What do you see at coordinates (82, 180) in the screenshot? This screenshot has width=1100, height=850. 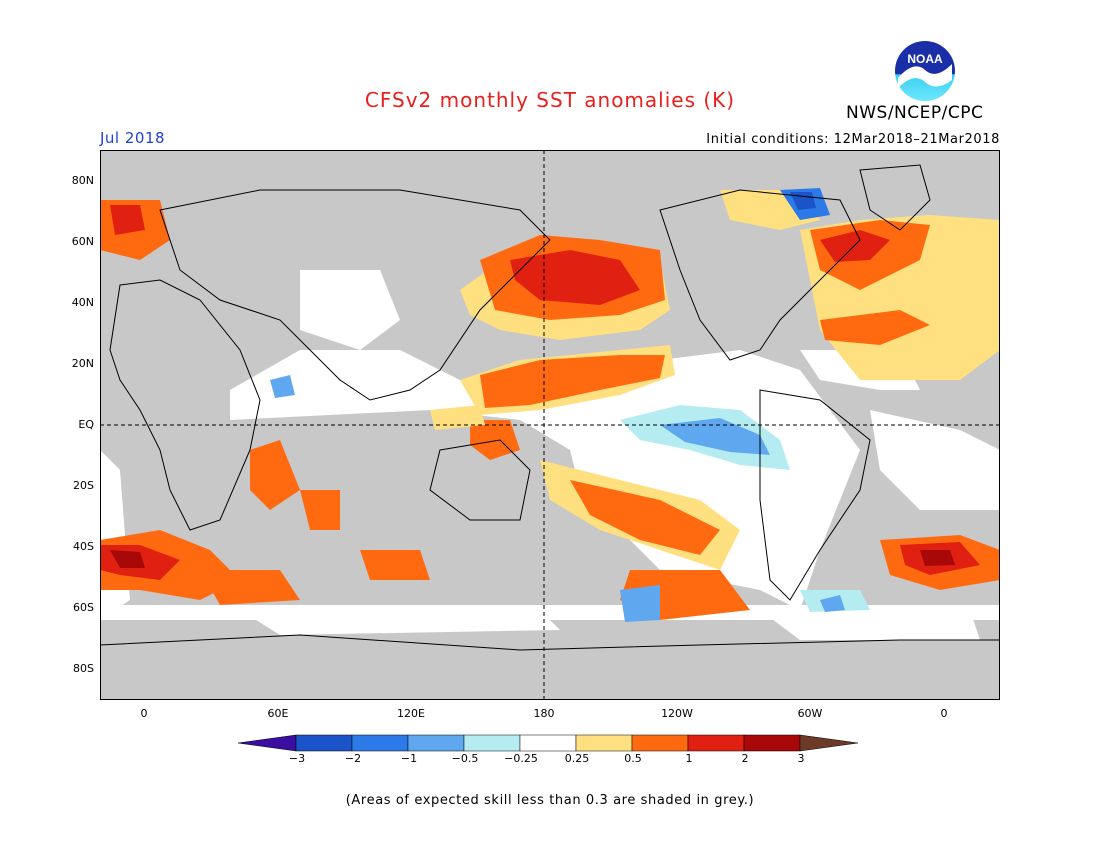 I see `lat-label: 80N` at bounding box center [82, 180].